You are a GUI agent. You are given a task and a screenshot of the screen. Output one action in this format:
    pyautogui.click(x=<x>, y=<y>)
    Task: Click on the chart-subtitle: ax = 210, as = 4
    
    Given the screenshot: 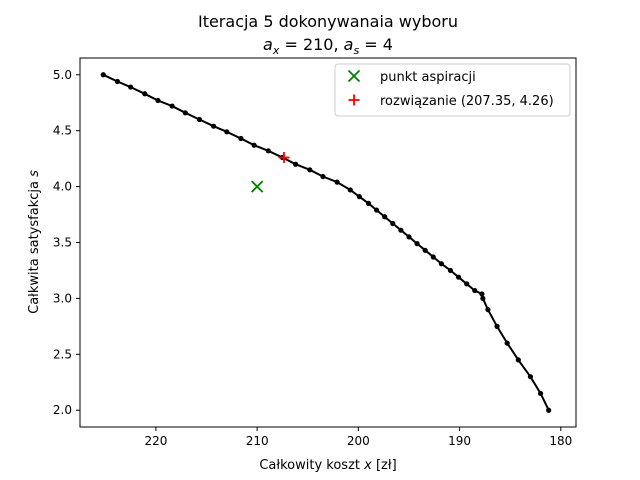 What is the action you would take?
    pyautogui.click(x=328, y=46)
    